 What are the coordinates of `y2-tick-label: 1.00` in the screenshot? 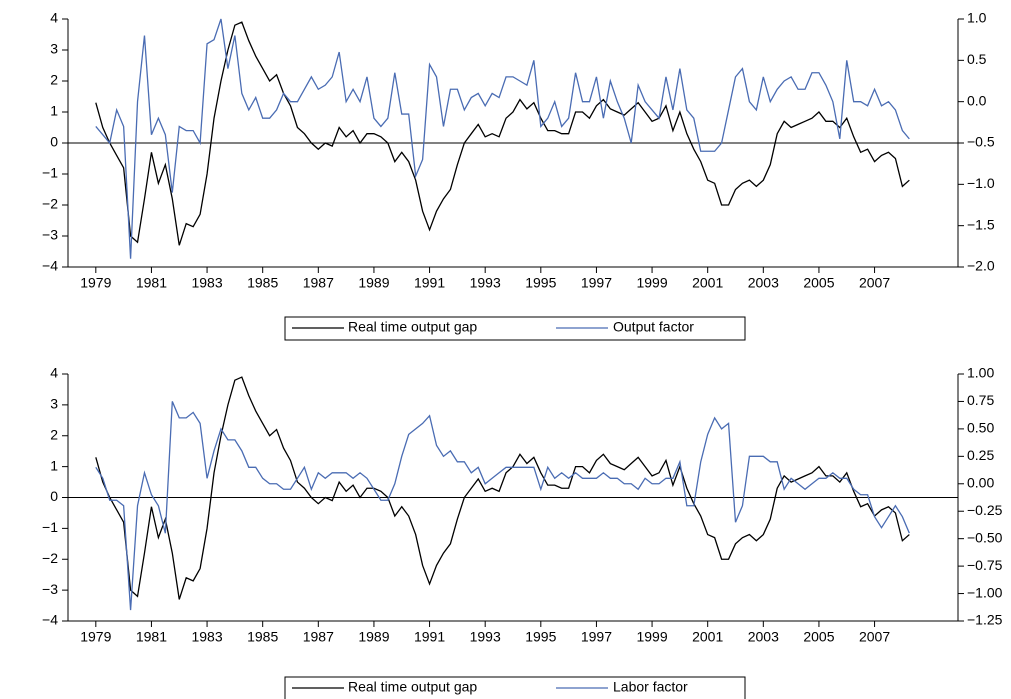 It's located at (980, 373).